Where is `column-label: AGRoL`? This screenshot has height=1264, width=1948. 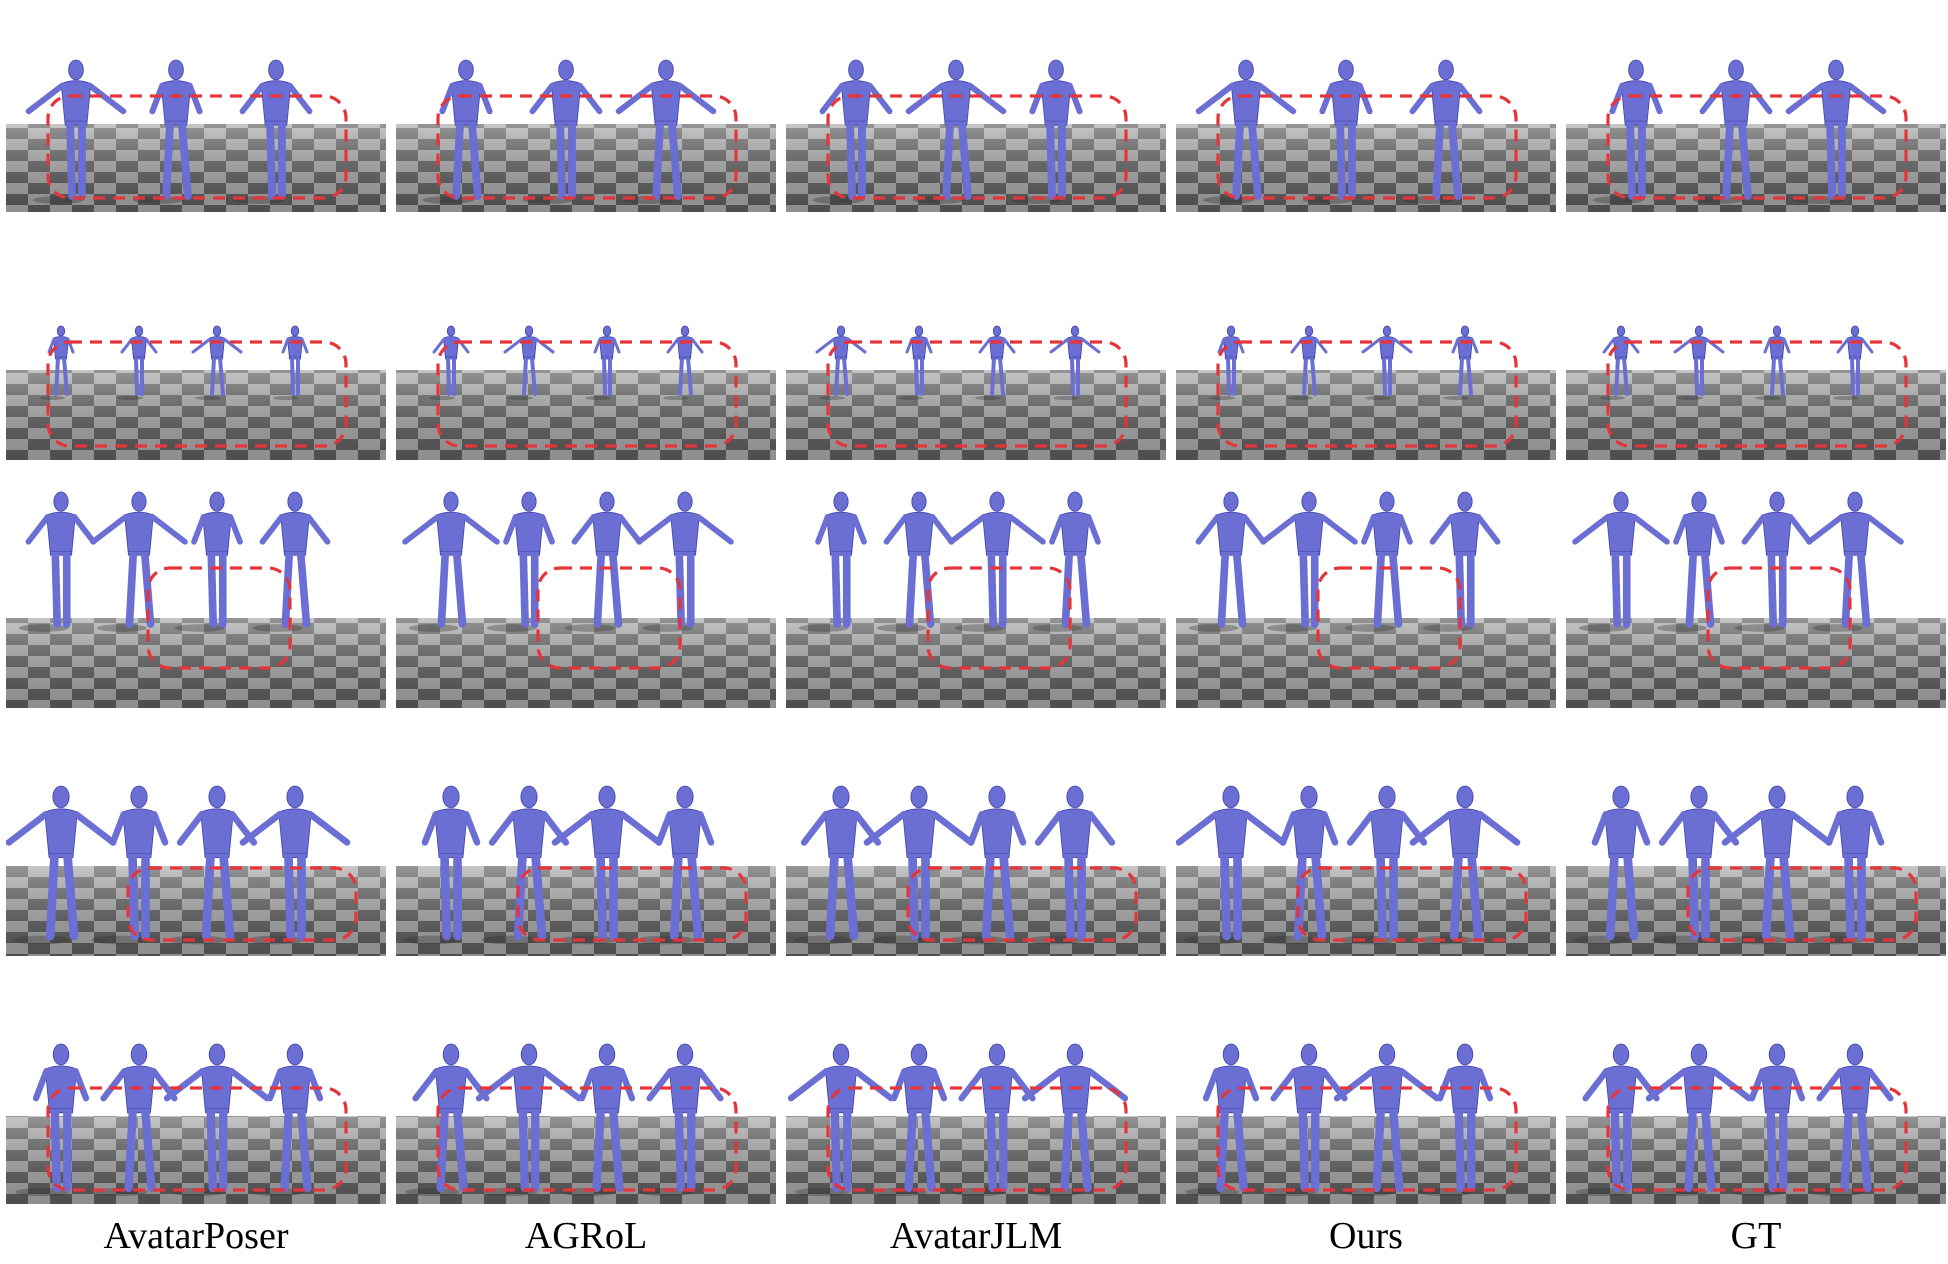
column-label: AGRoL is located at coordinates (586, 1236).